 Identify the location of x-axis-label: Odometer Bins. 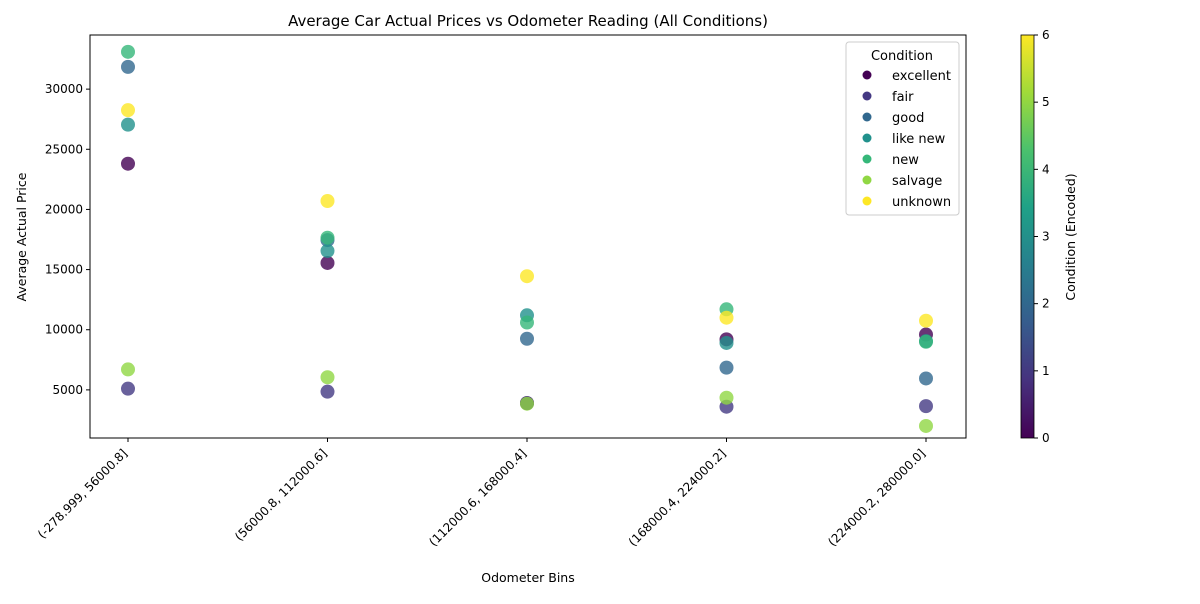
(527, 577).